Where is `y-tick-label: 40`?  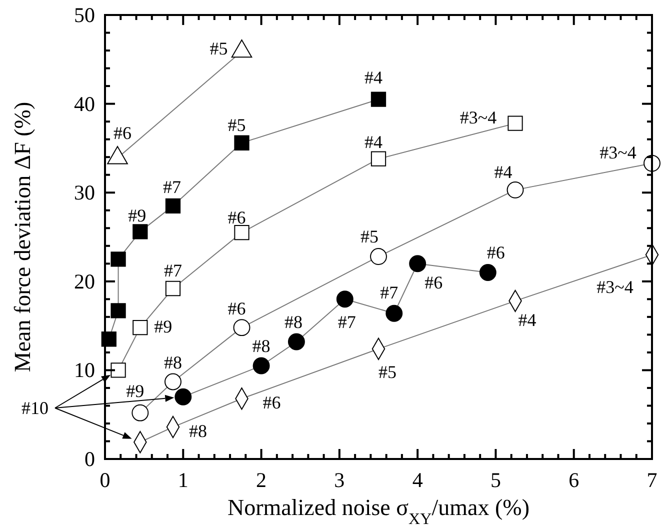
y-tick-label: 40 is located at coordinates (84, 104).